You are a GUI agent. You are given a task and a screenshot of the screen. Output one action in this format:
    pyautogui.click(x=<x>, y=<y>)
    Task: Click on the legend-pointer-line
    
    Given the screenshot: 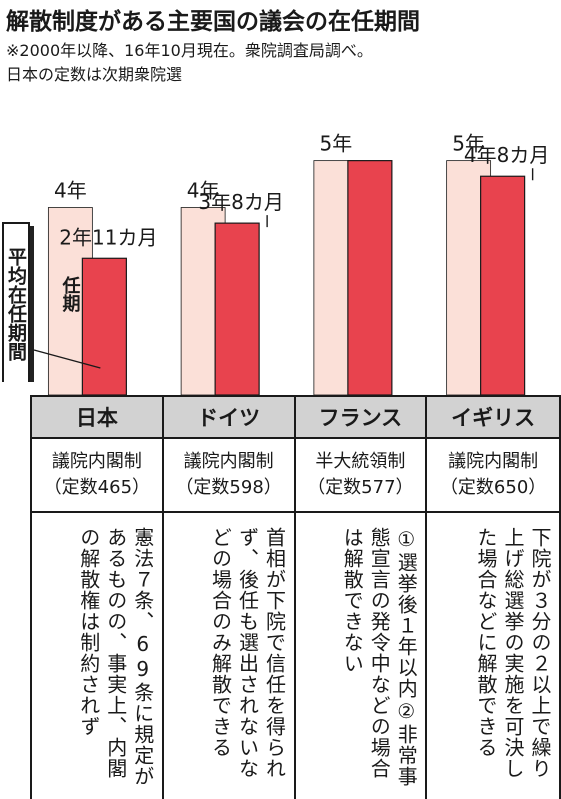 What is the action you would take?
    pyautogui.click(x=67, y=359)
    